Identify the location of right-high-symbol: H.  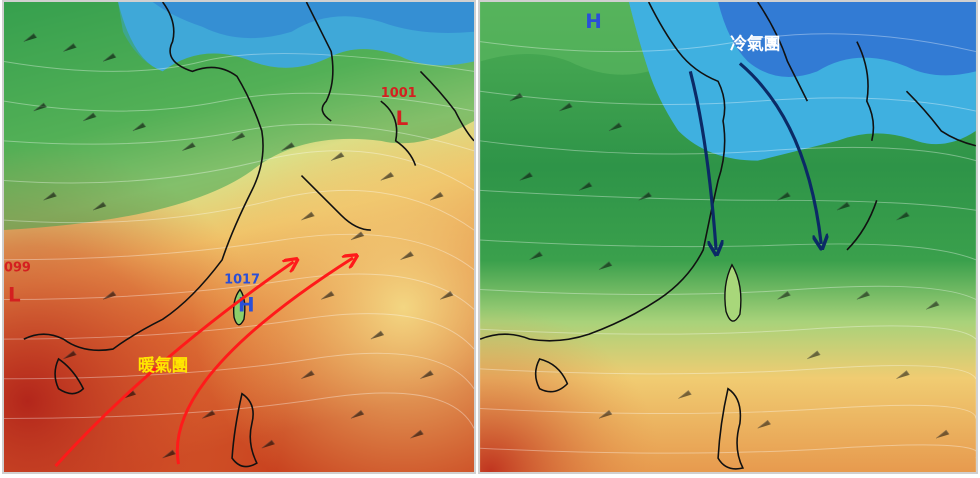
(593, 21).